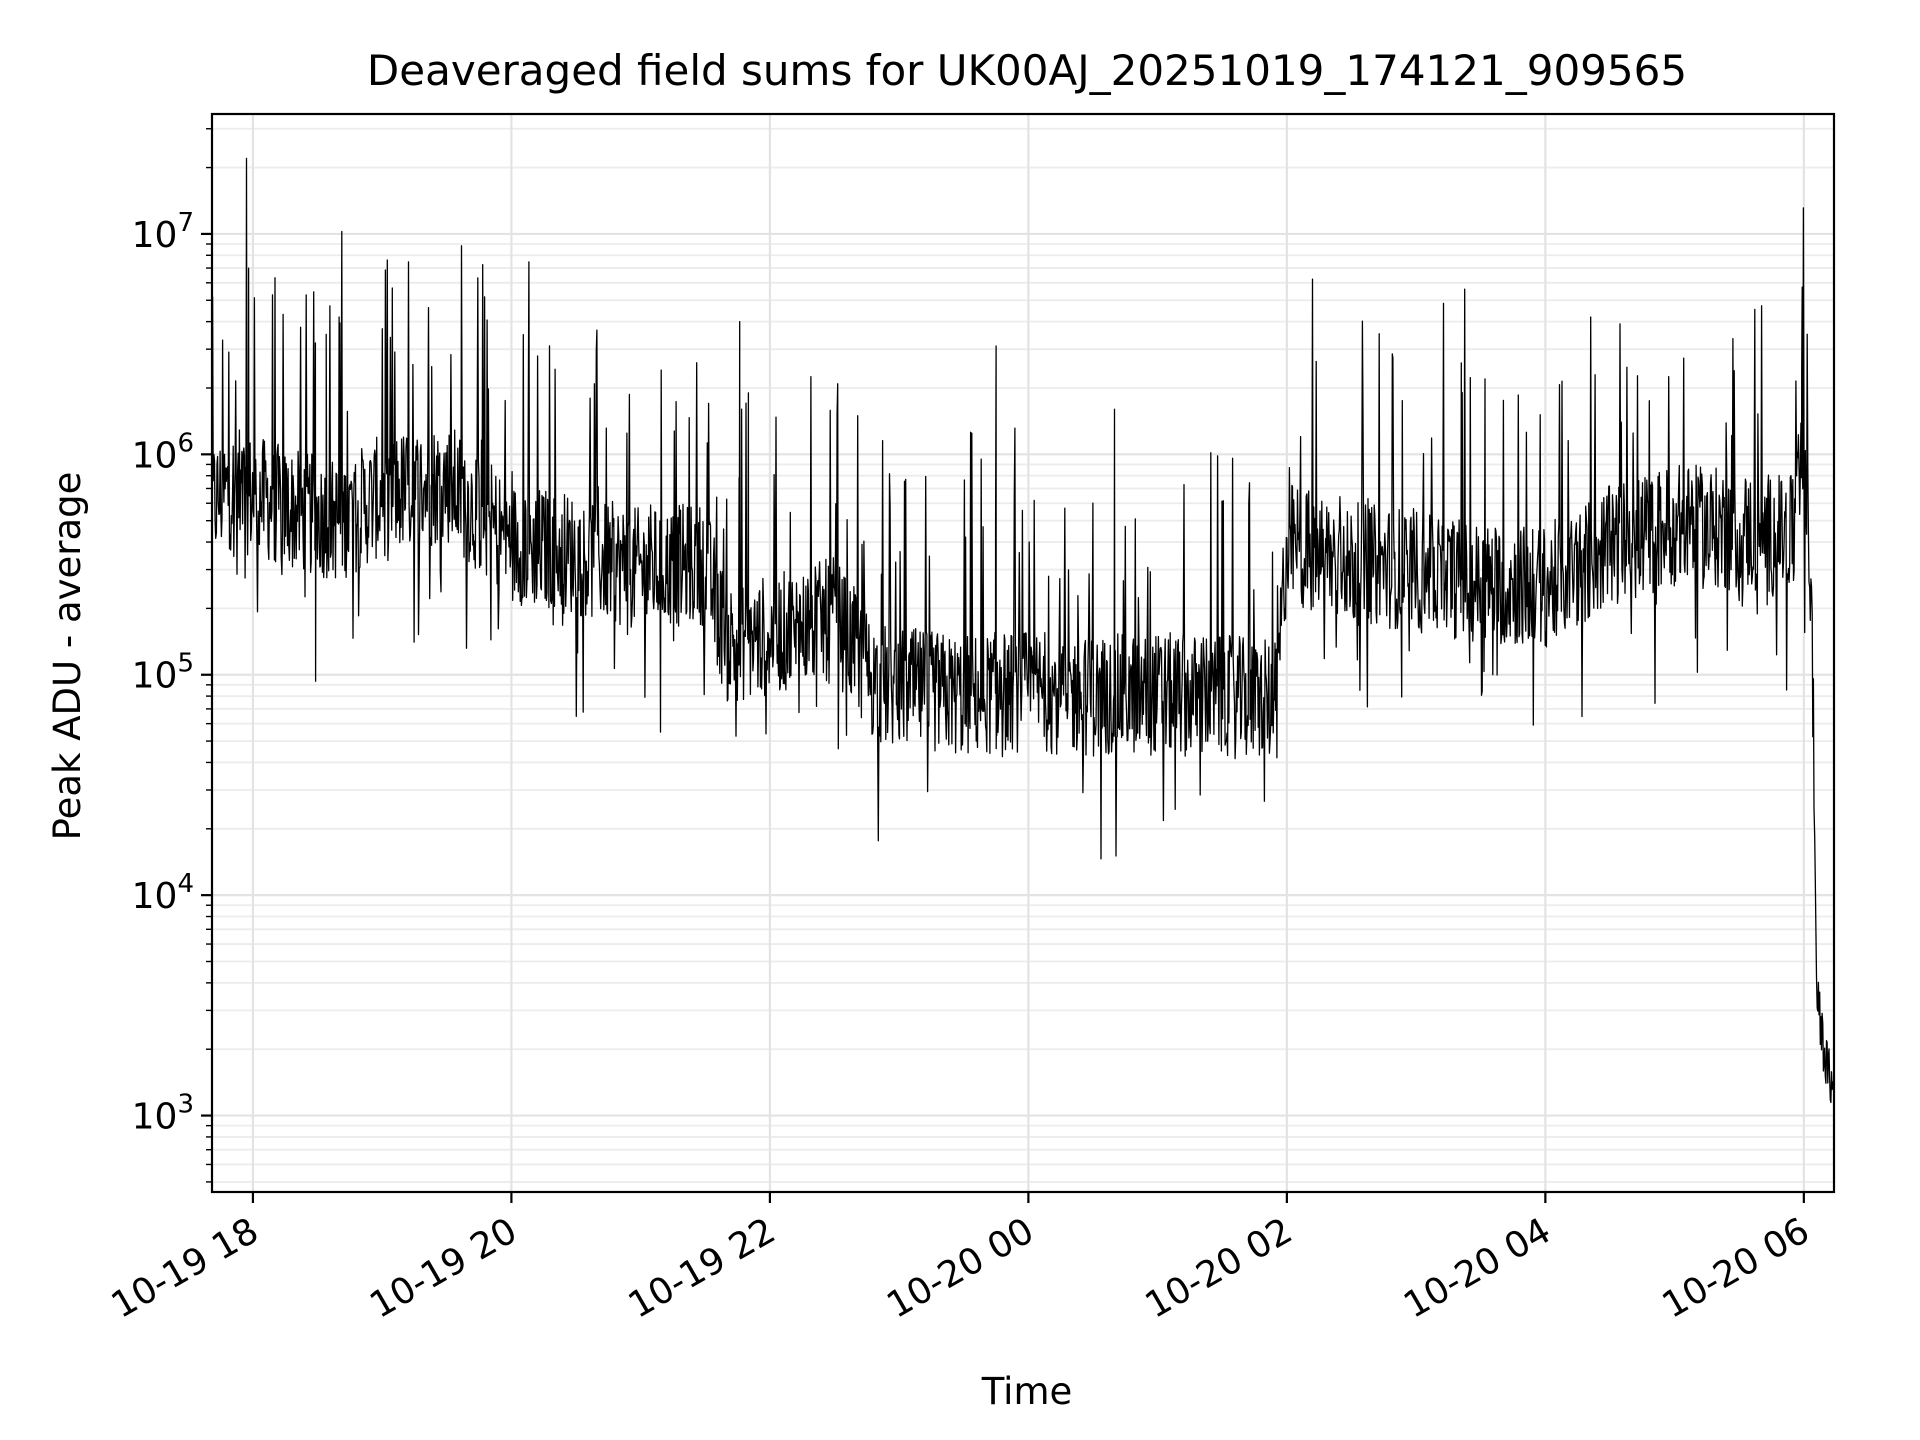 This screenshot has height=1440, width=1920. I want to click on y-tick-label: 10³, so click(163, 1114).